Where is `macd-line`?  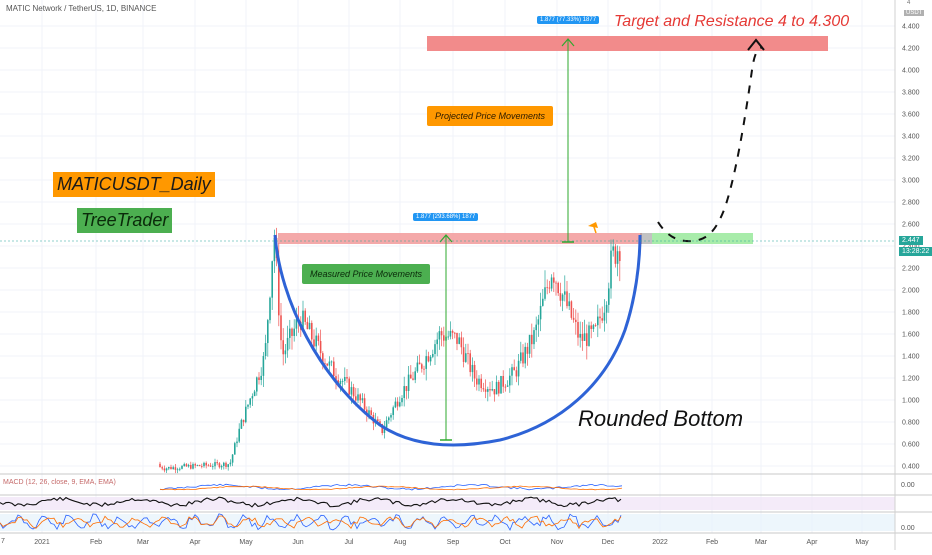
macd-line is located at coordinates (391, 487).